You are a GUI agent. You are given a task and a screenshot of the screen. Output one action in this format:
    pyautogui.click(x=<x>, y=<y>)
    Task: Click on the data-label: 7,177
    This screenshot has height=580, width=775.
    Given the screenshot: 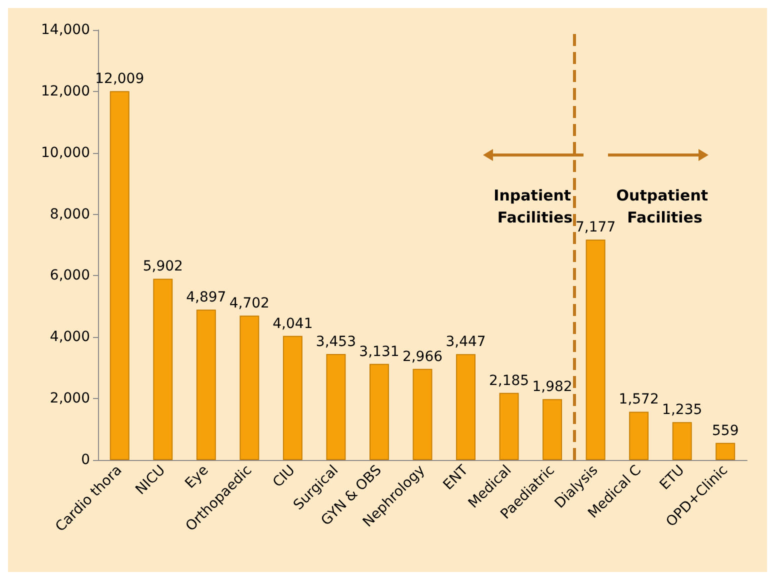 What is the action you would take?
    pyautogui.click(x=596, y=228)
    